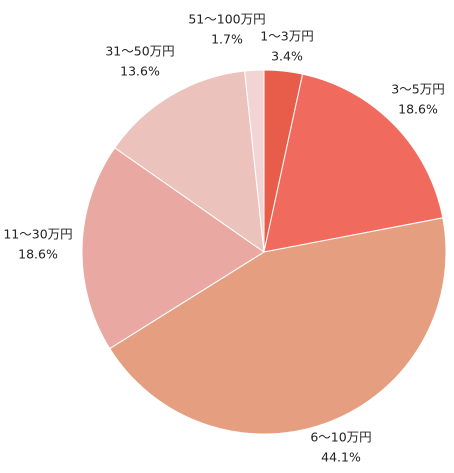 This screenshot has width=454, height=473. Describe the element at coordinates (340, 437) in the screenshot. I see `slice-label: 6～10万円` at that location.